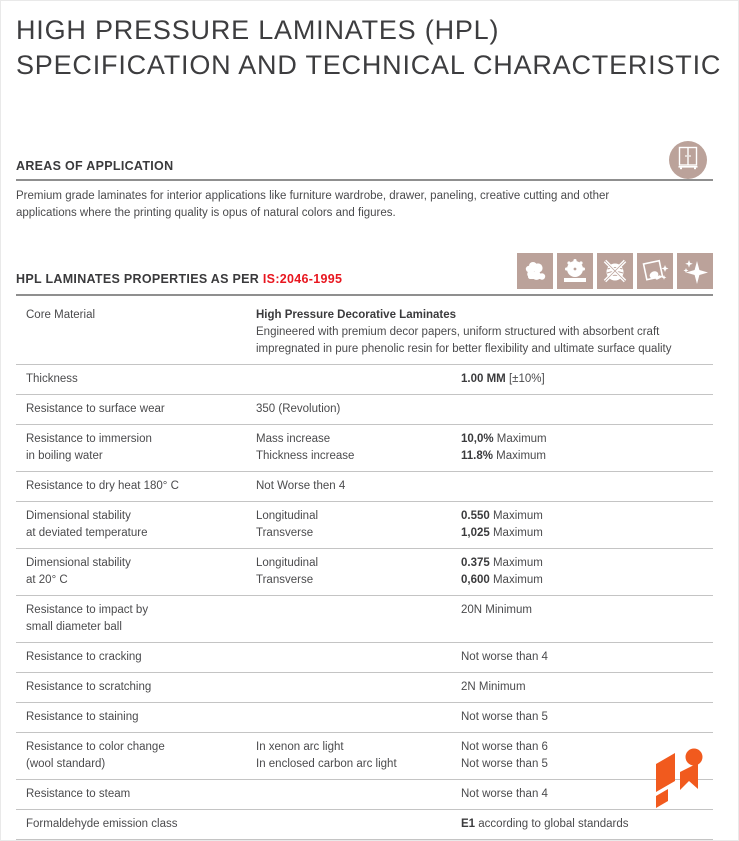  Describe the element at coordinates (301, 486) in the screenshot. I see `condition-cell: Not Worse then 4` at that location.